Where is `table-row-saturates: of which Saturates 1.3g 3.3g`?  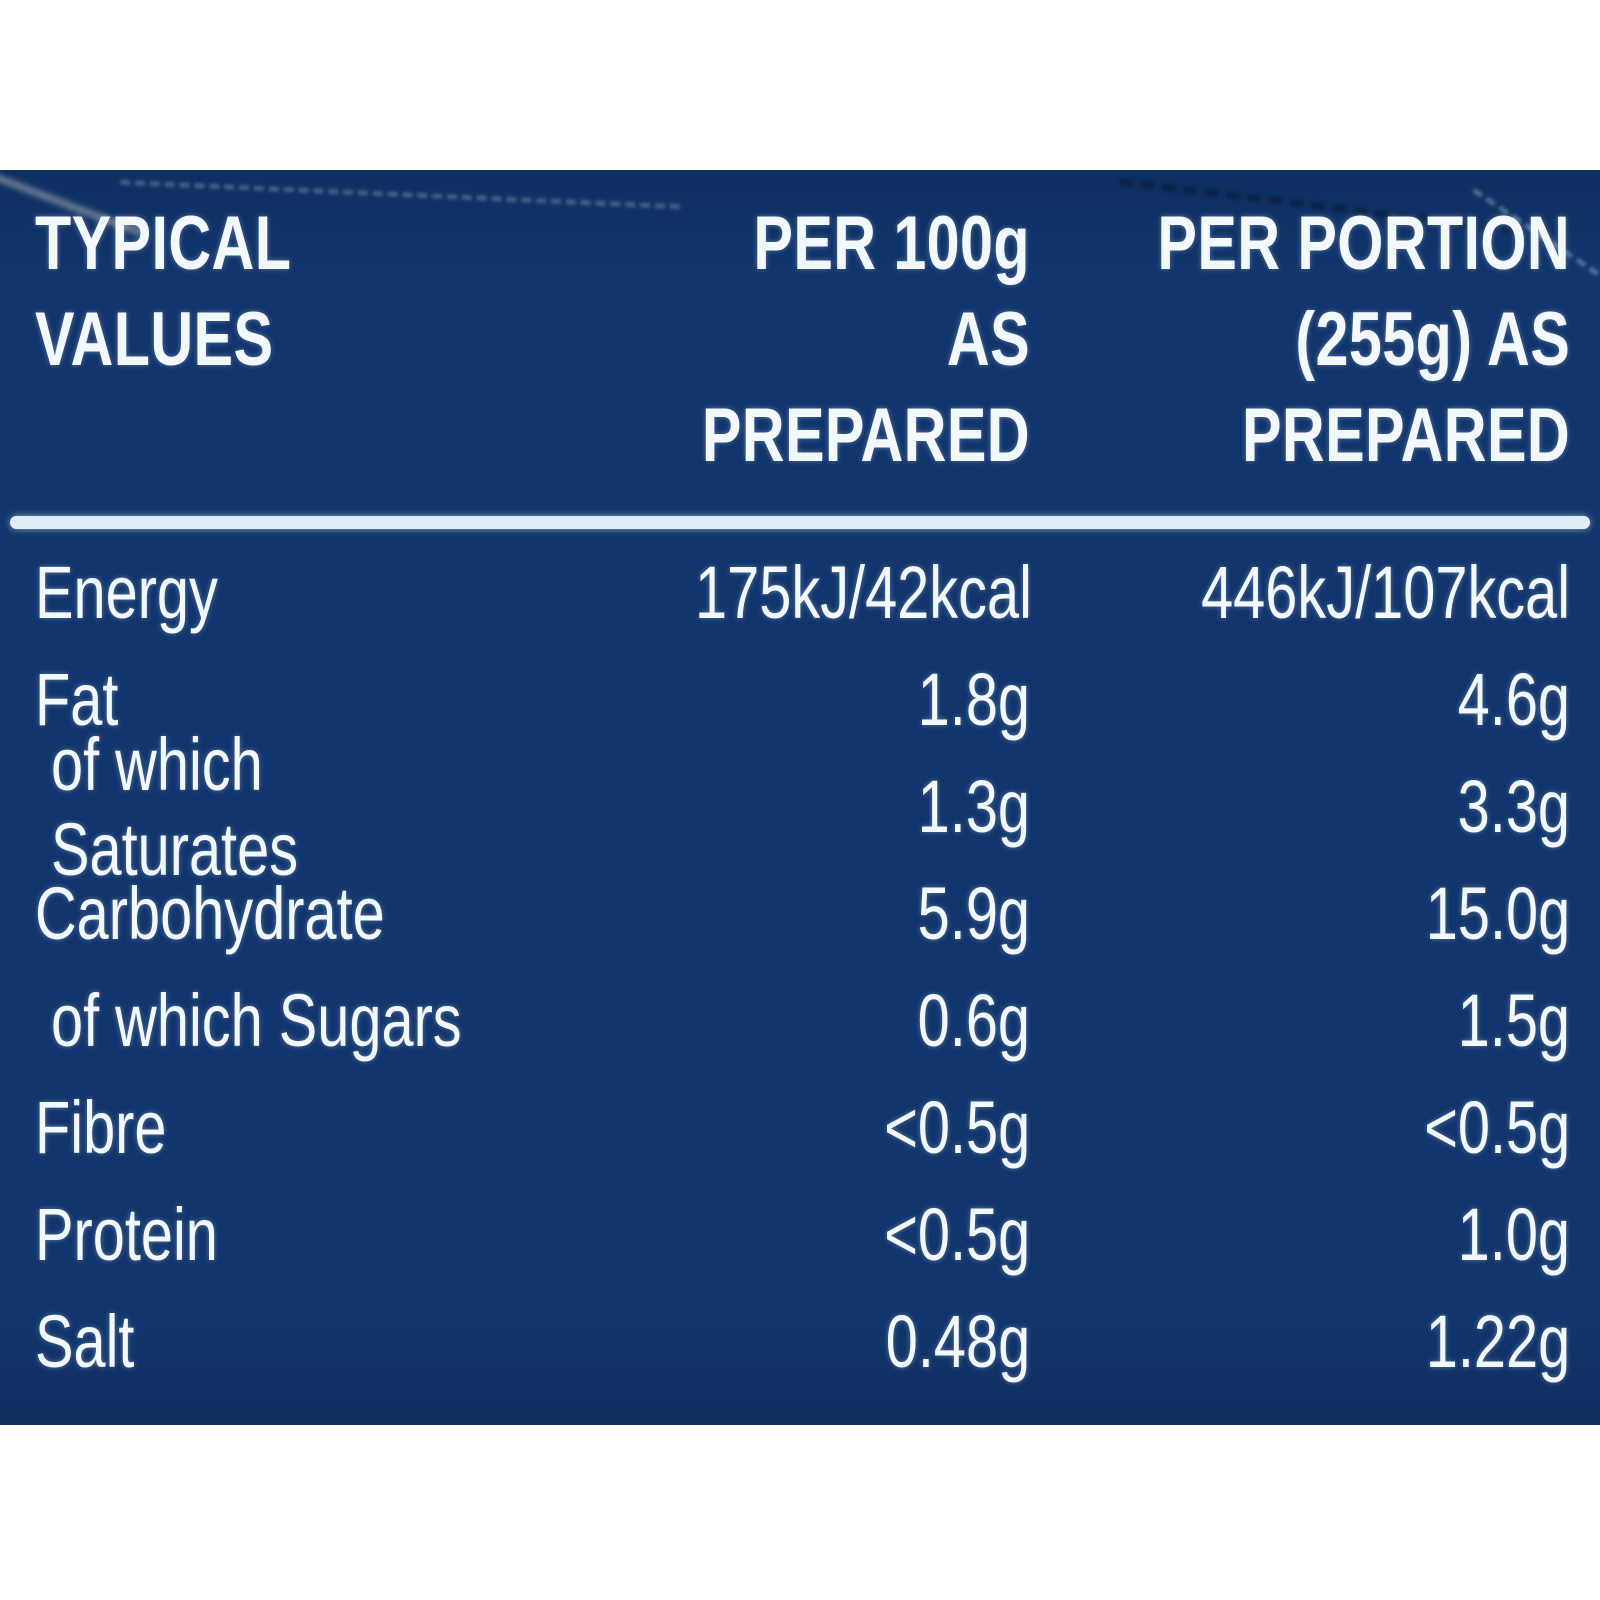
table-row-saturates: of which Saturates 1.3g 3.3g is located at coordinates (802, 807).